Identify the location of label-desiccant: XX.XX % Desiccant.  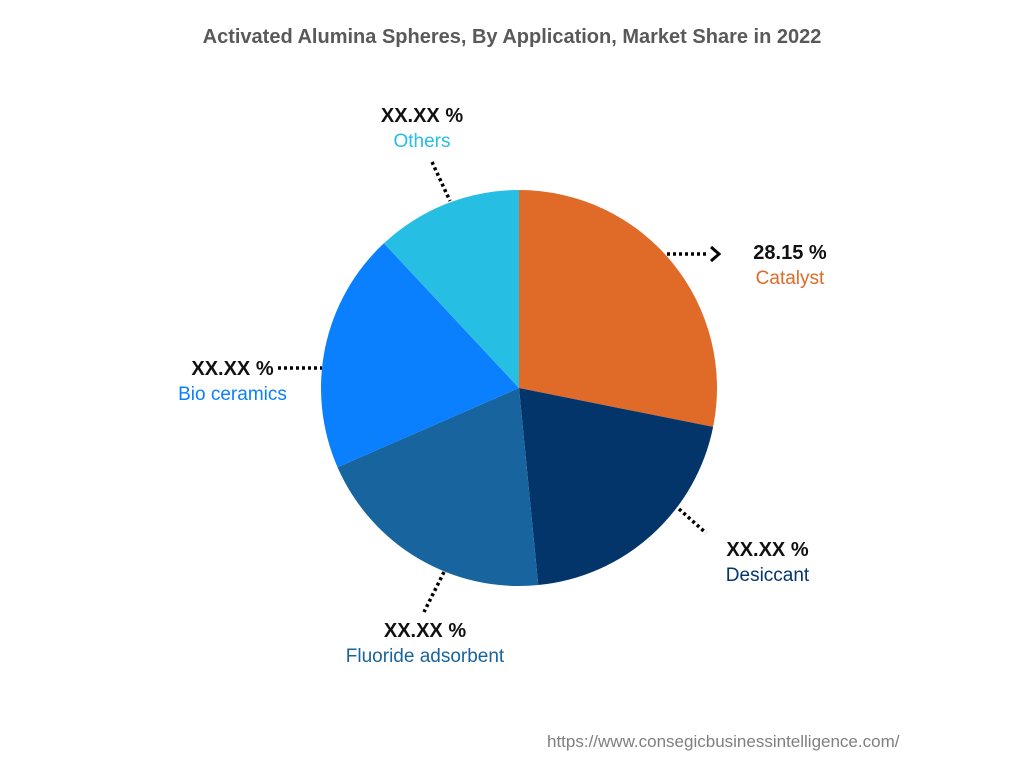
(767, 563).